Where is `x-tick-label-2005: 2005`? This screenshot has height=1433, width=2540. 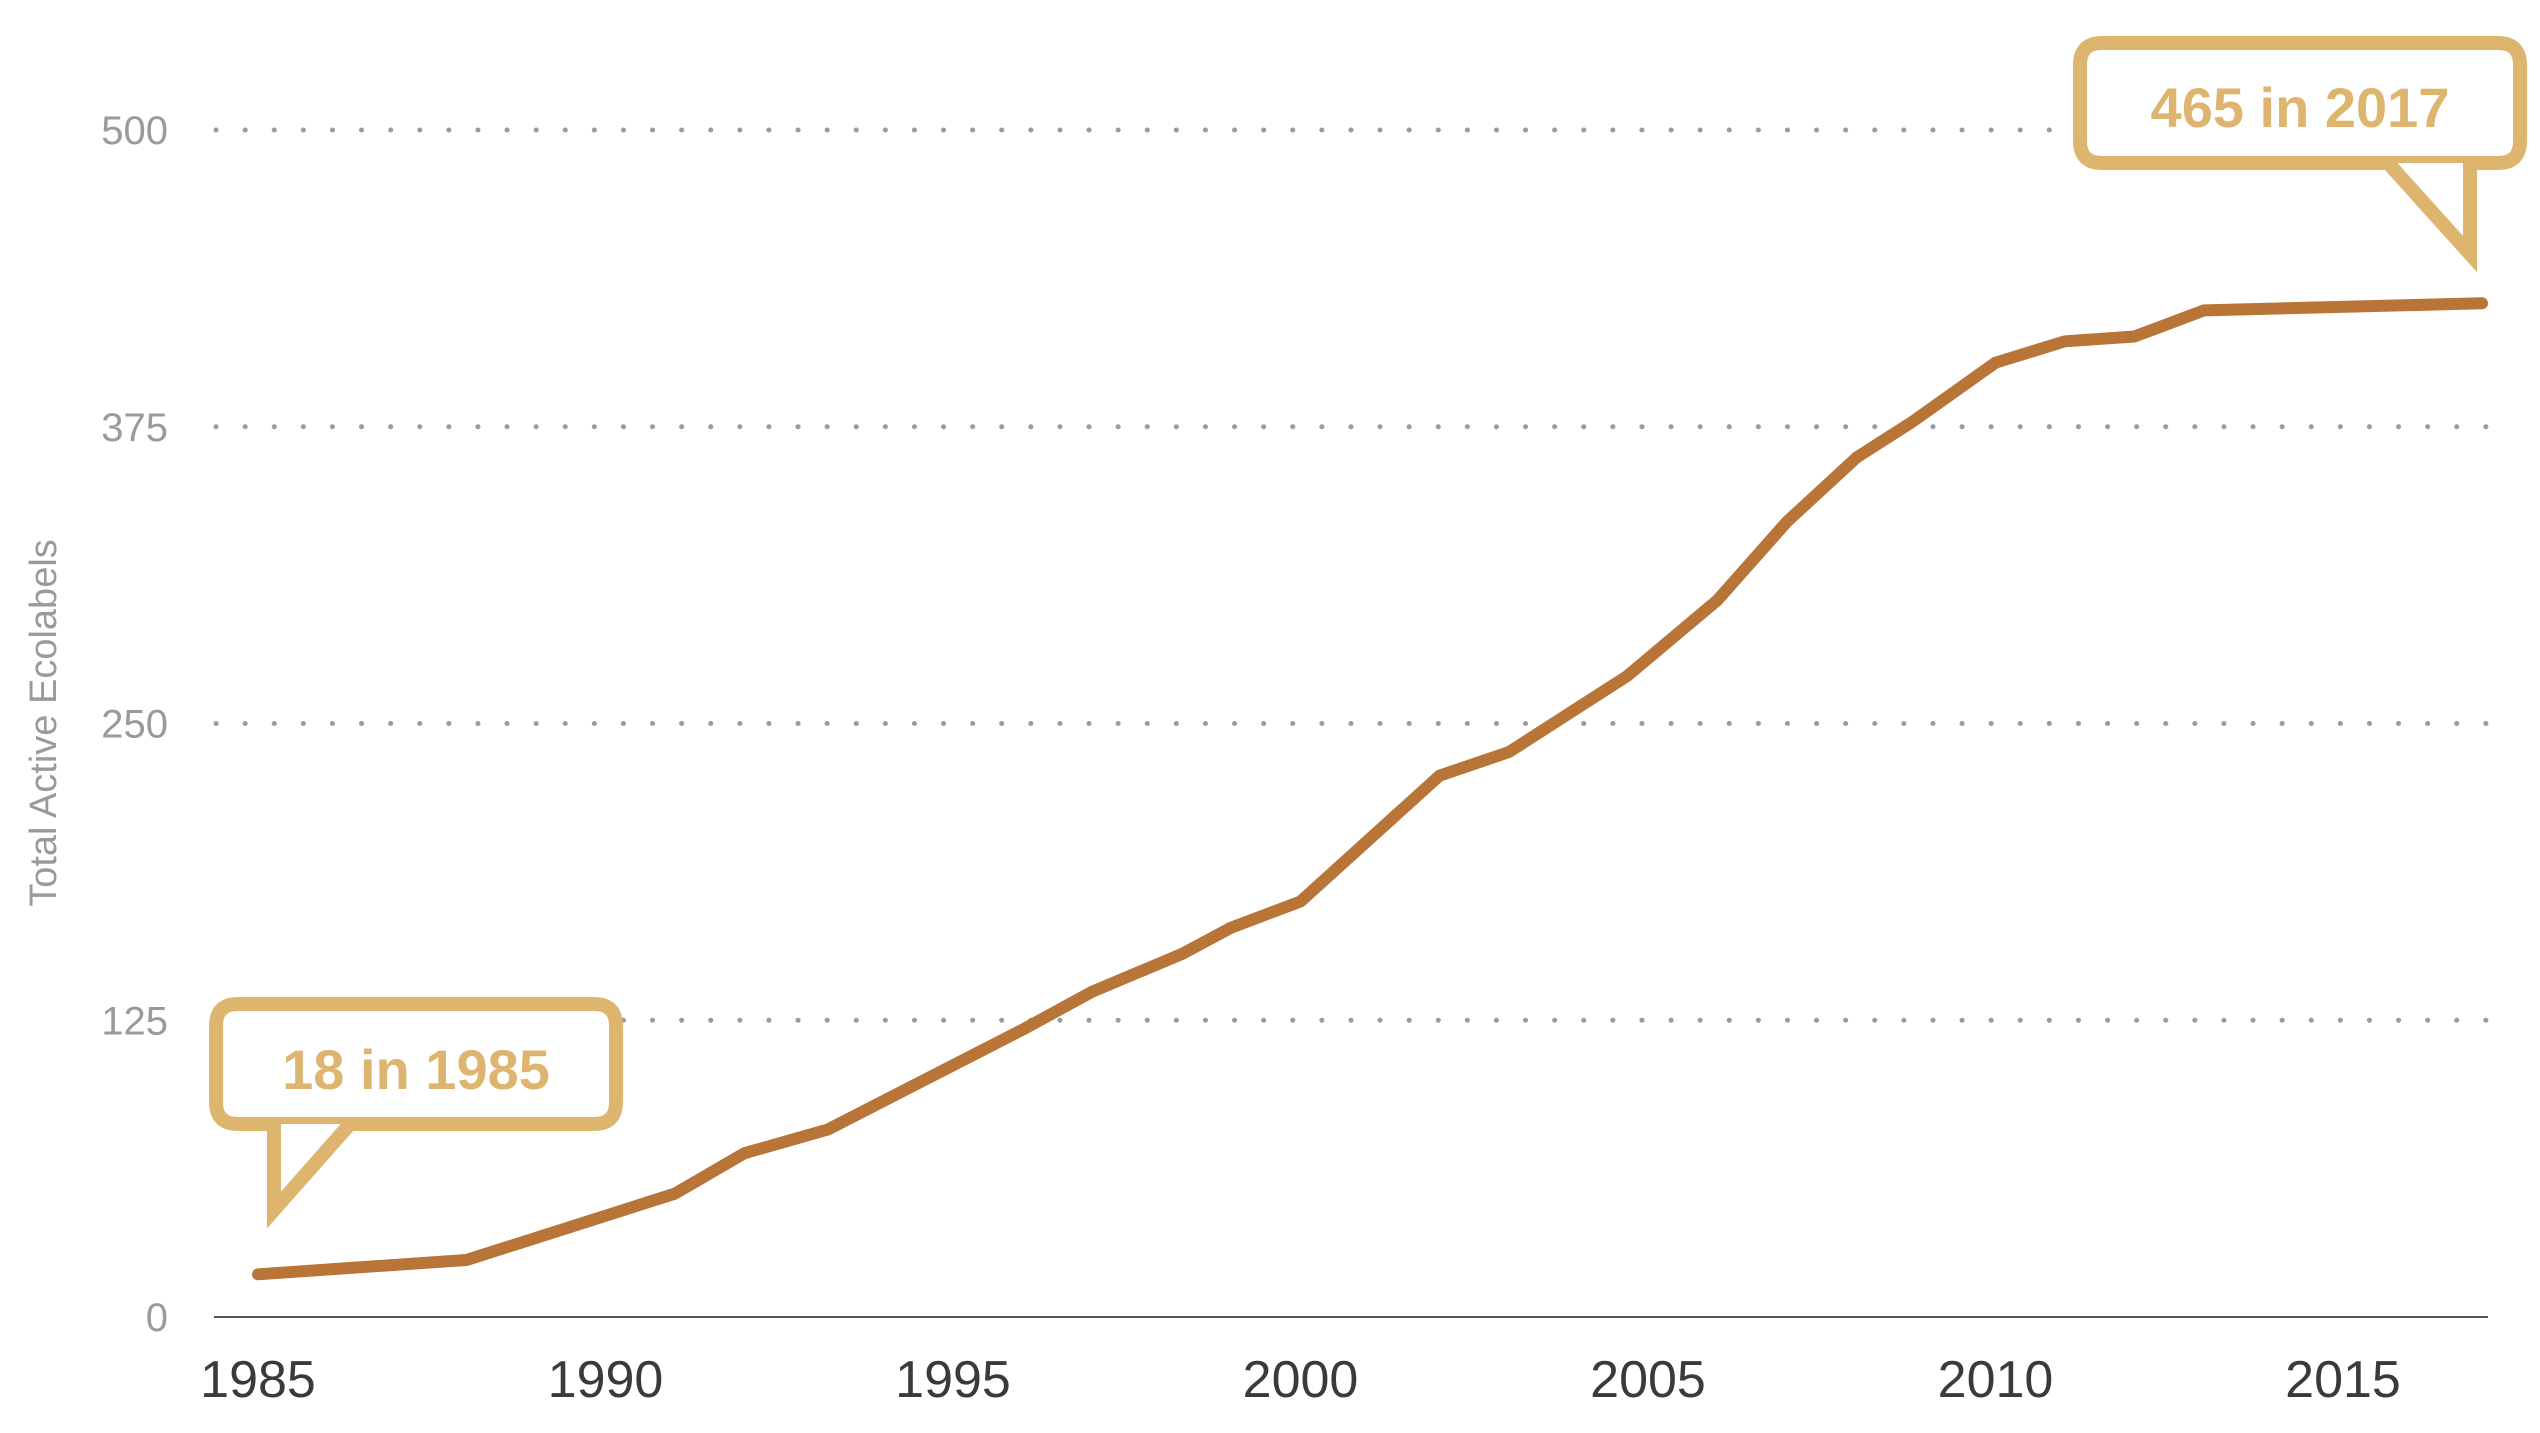
x-tick-label-2005: 2005 is located at coordinates (1648, 1380).